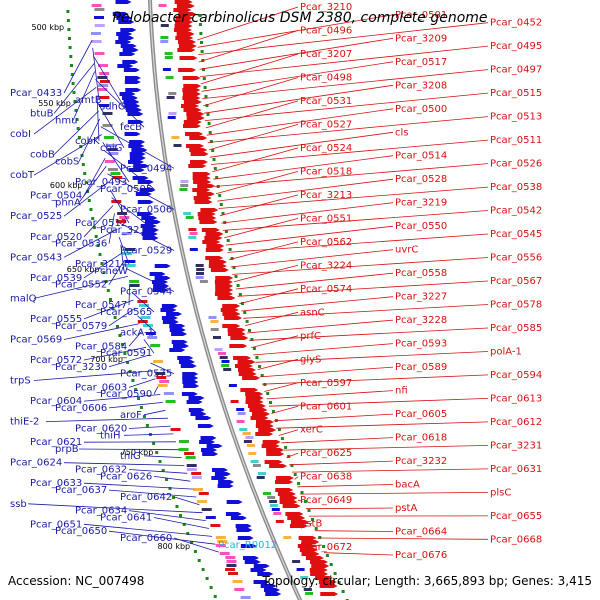  Describe the element at coordinates (326, 477) in the screenshot. I see `gene-label-right: Pcar_0638` at that location.